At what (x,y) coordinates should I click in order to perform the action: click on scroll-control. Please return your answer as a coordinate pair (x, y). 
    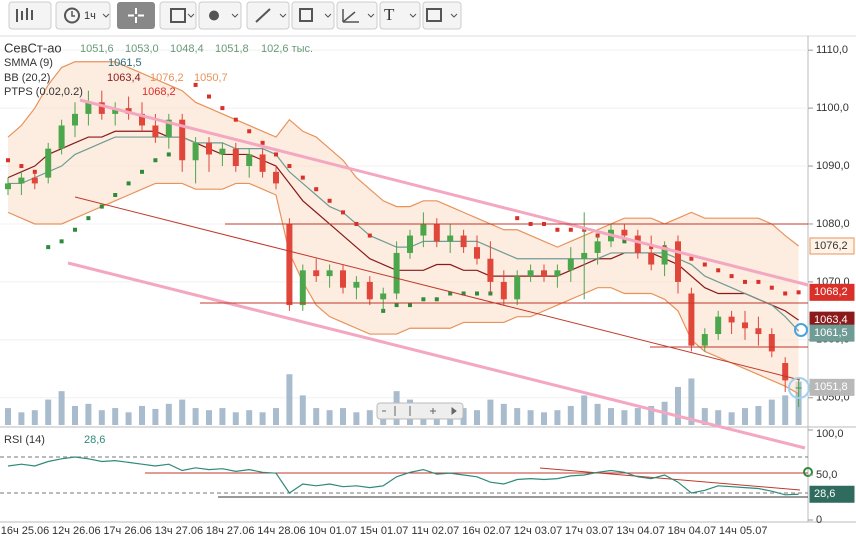
    Looking at the image, I should click on (420, 411).